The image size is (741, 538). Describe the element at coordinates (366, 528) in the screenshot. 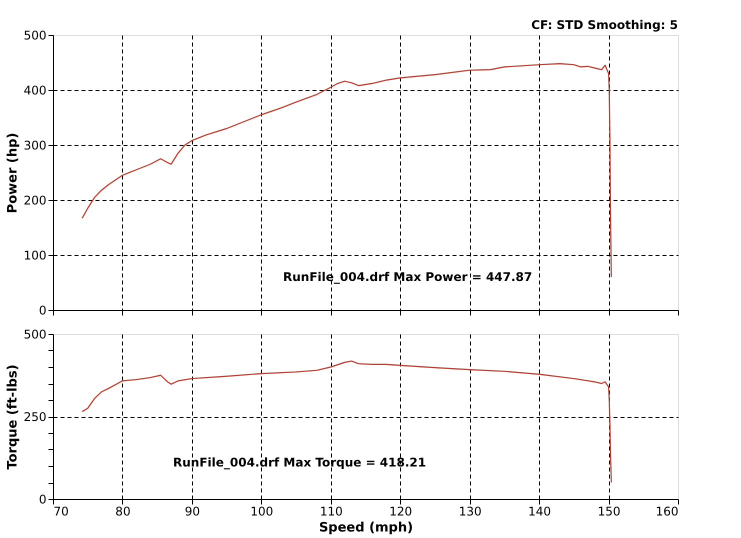

I see `x-axis-title: Speed (mph)` at that location.